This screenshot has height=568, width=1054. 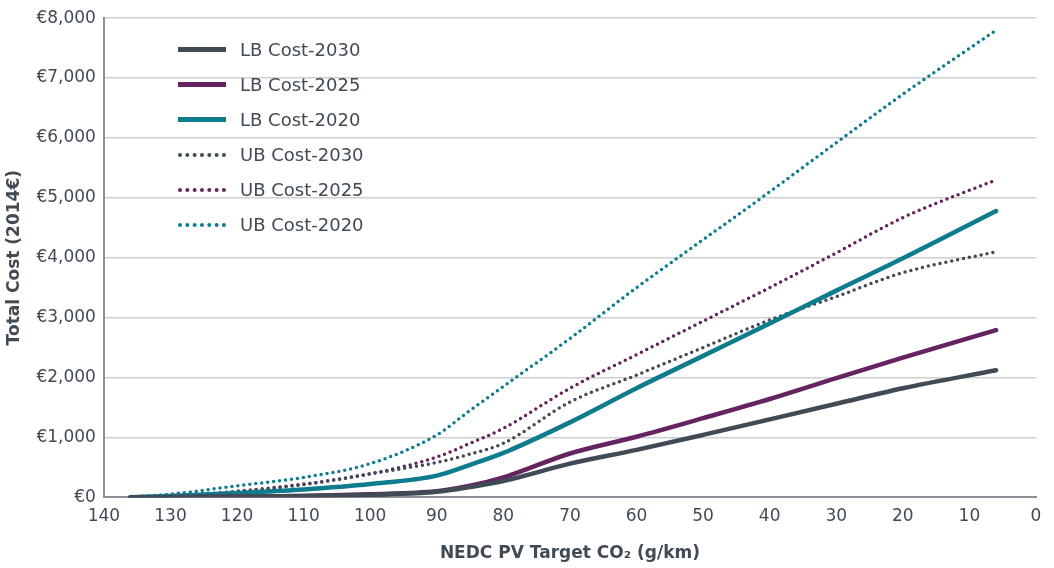 I want to click on y-tick-label: €0, so click(x=85, y=495).